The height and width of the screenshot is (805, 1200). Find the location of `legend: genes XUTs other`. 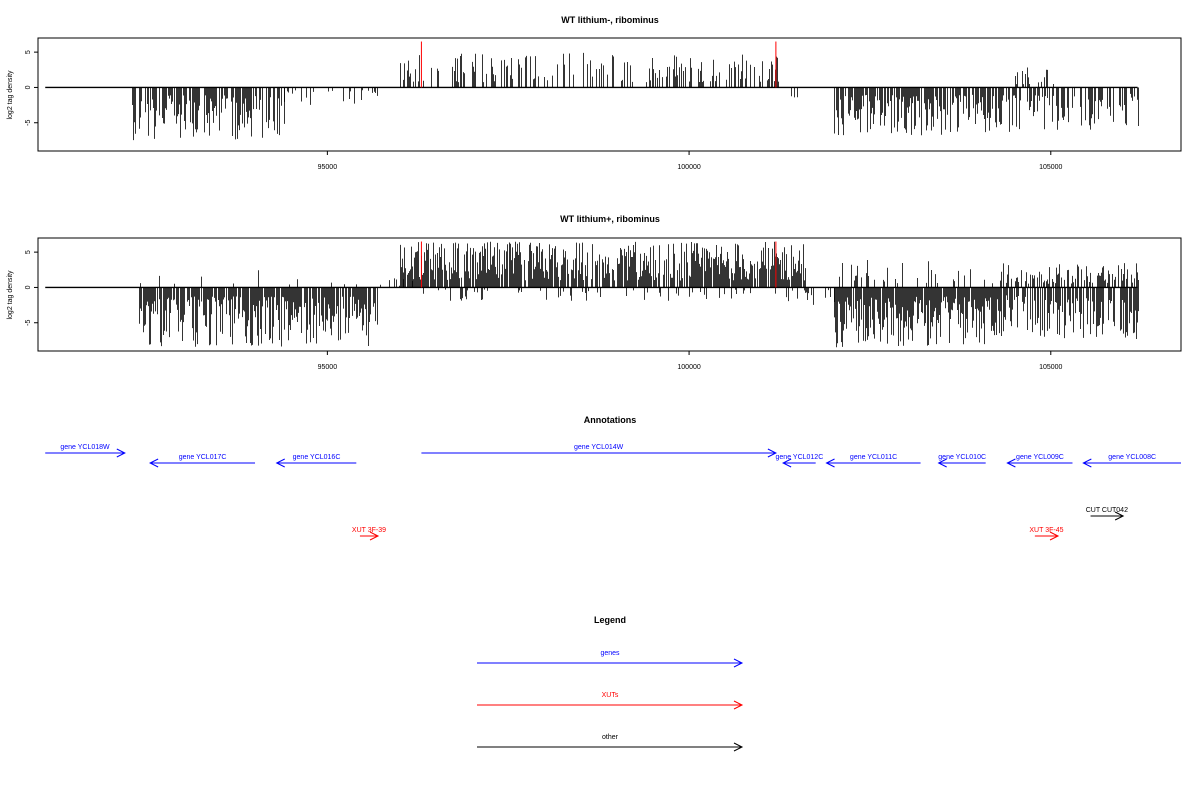

legend: genes XUTs other is located at coordinates (610, 701).